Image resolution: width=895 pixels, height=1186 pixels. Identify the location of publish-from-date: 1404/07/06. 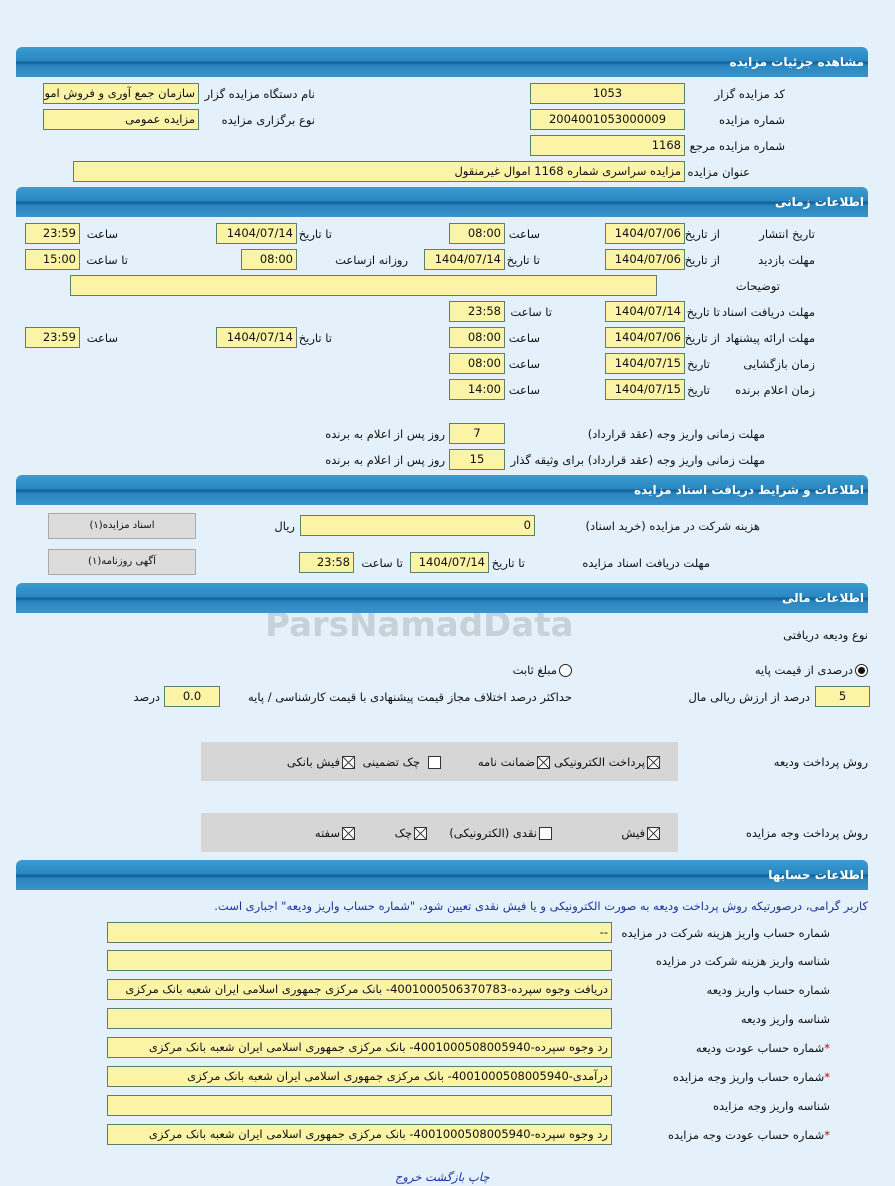
(645, 233).